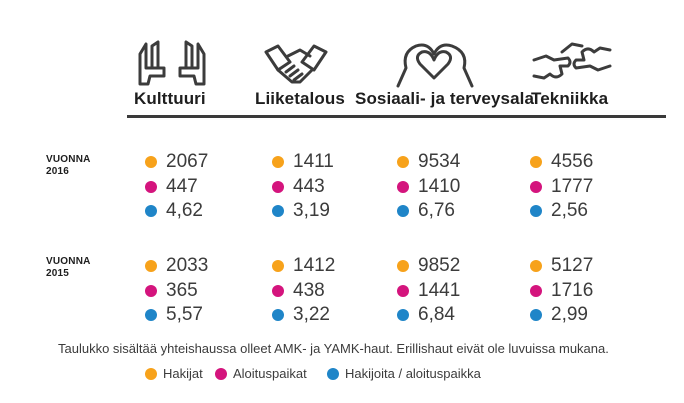 This screenshot has width=684, height=403. I want to click on legend-dot-aloituspaikat, so click(221, 373).